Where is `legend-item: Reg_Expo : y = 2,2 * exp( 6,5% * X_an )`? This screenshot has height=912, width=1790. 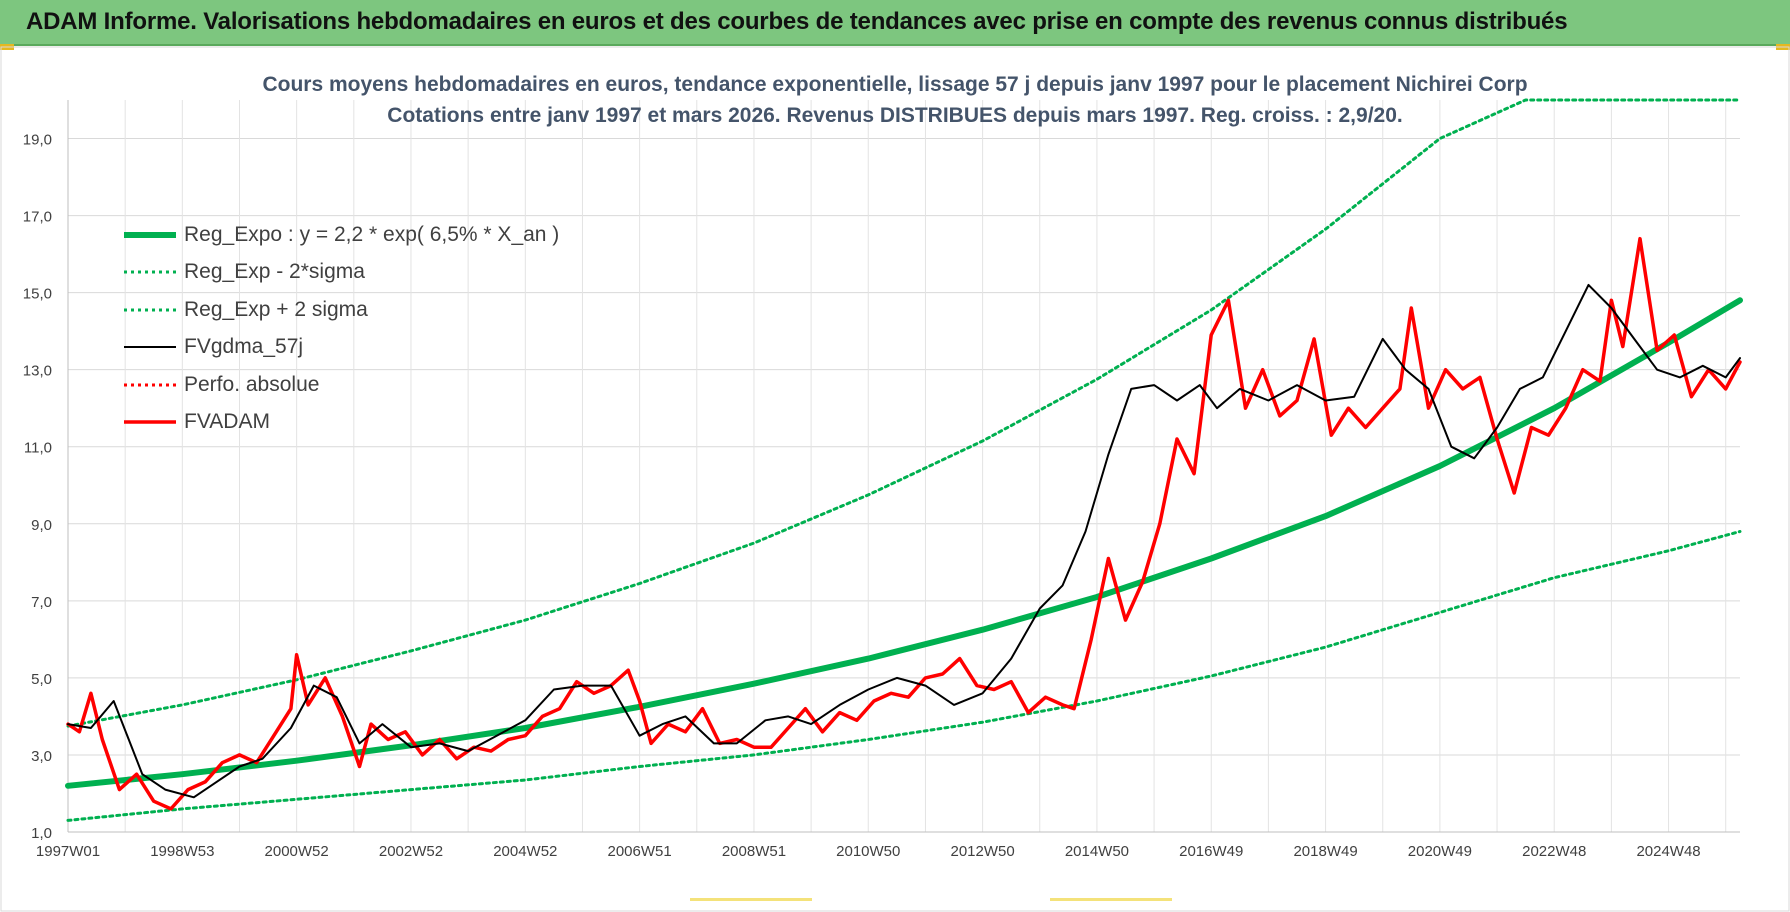 legend-item: Reg_Expo : y = 2,2 * exp( 6,5% * X_an ) is located at coordinates (340, 235).